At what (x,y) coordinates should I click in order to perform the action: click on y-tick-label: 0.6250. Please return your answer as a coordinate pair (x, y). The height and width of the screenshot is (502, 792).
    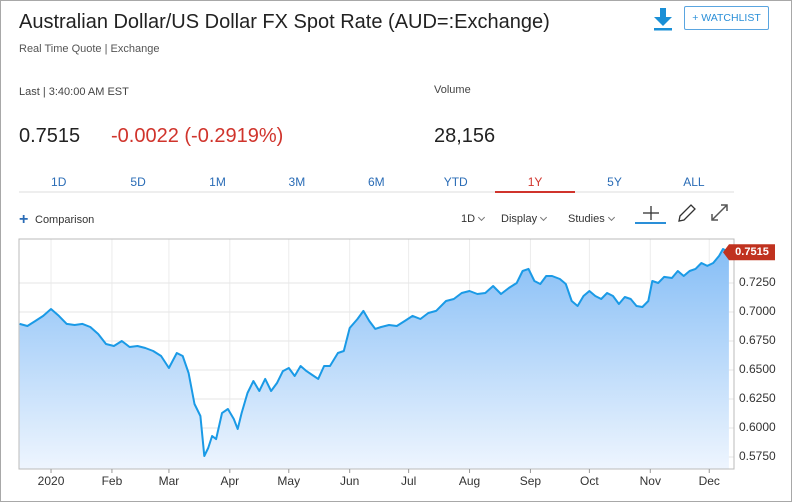
    Looking at the image, I should click on (757, 398).